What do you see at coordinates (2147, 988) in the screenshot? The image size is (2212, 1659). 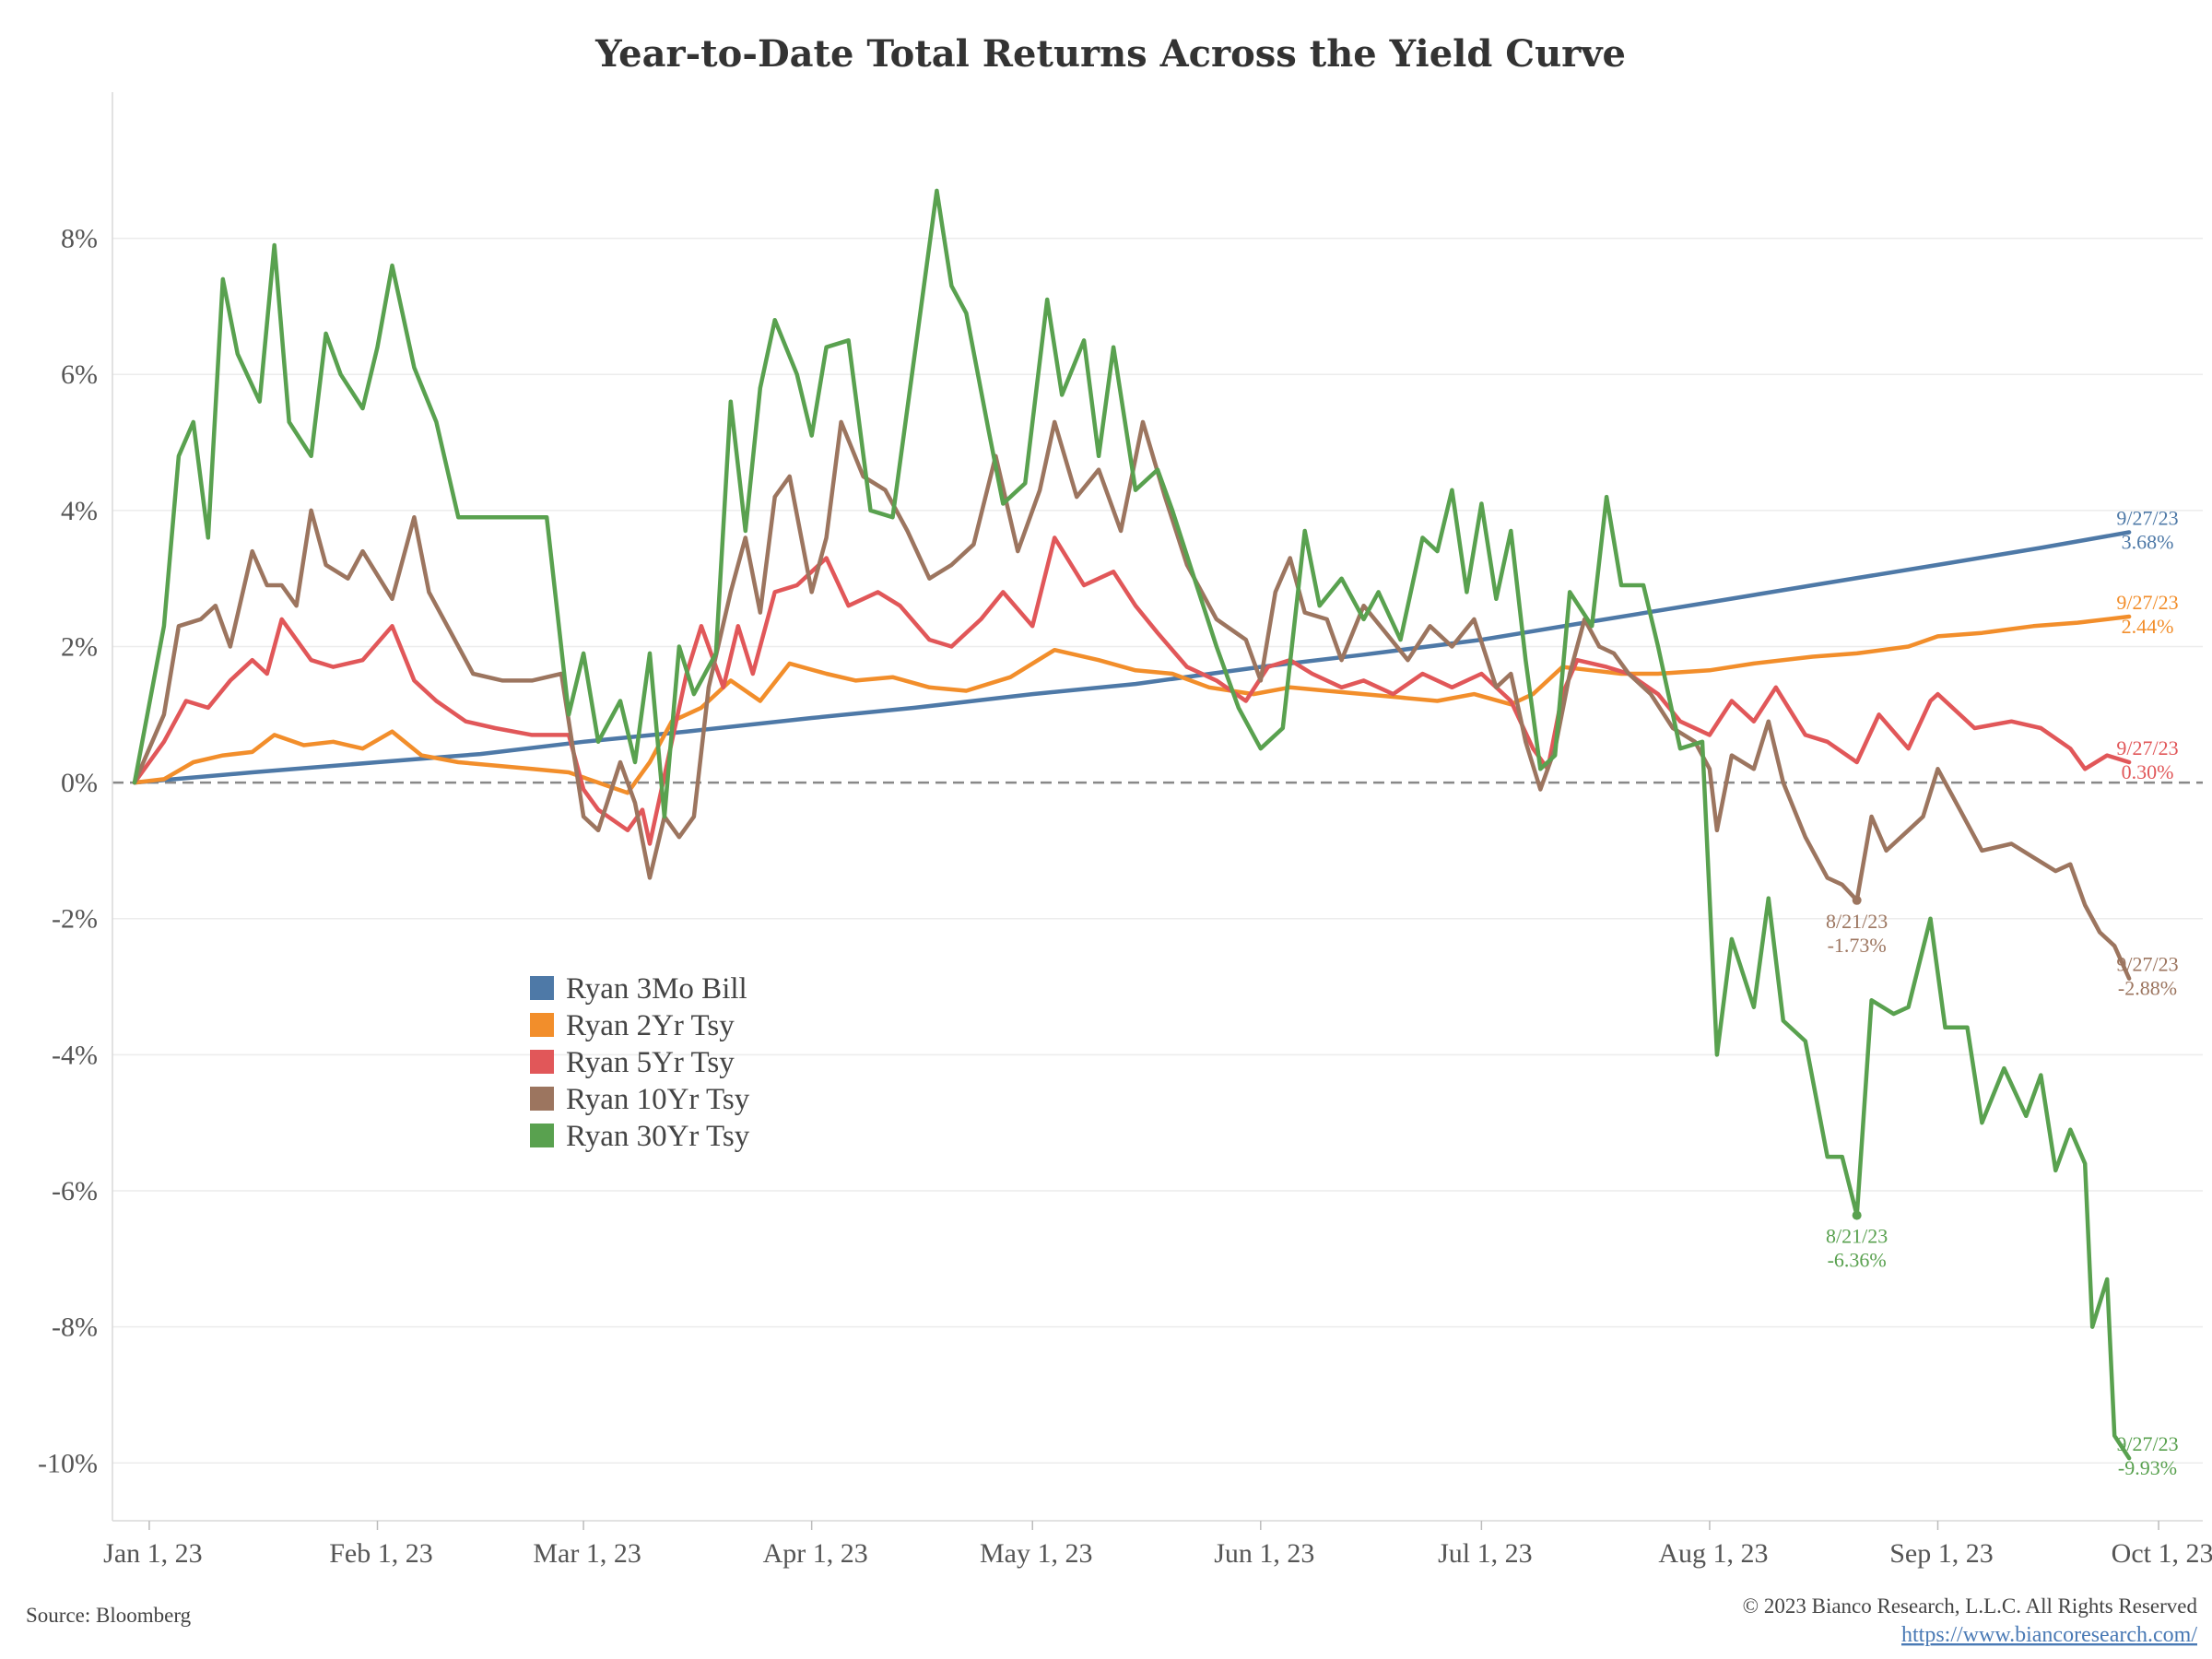 I see `annotation-value: -2.88%` at bounding box center [2147, 988].